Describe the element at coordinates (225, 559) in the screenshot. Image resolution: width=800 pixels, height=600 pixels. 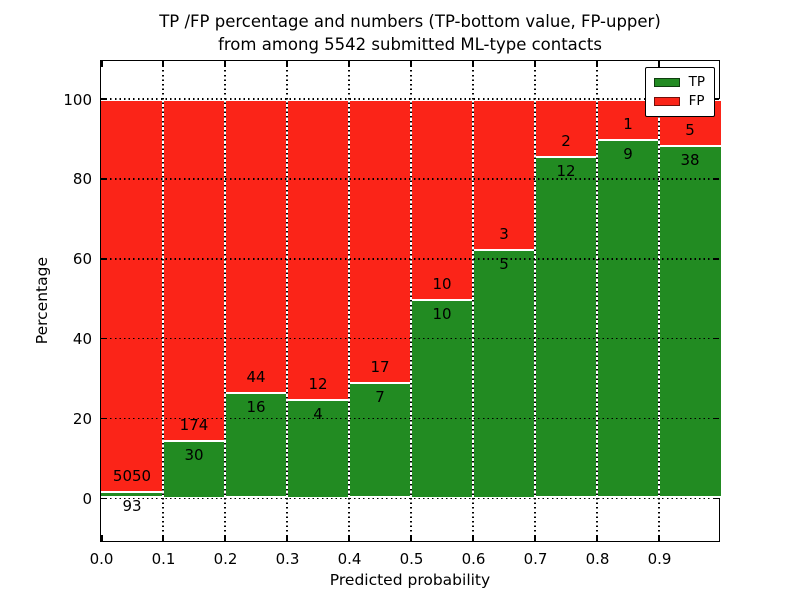
I see `x-tick-label-0.2: 0.2` at that location.